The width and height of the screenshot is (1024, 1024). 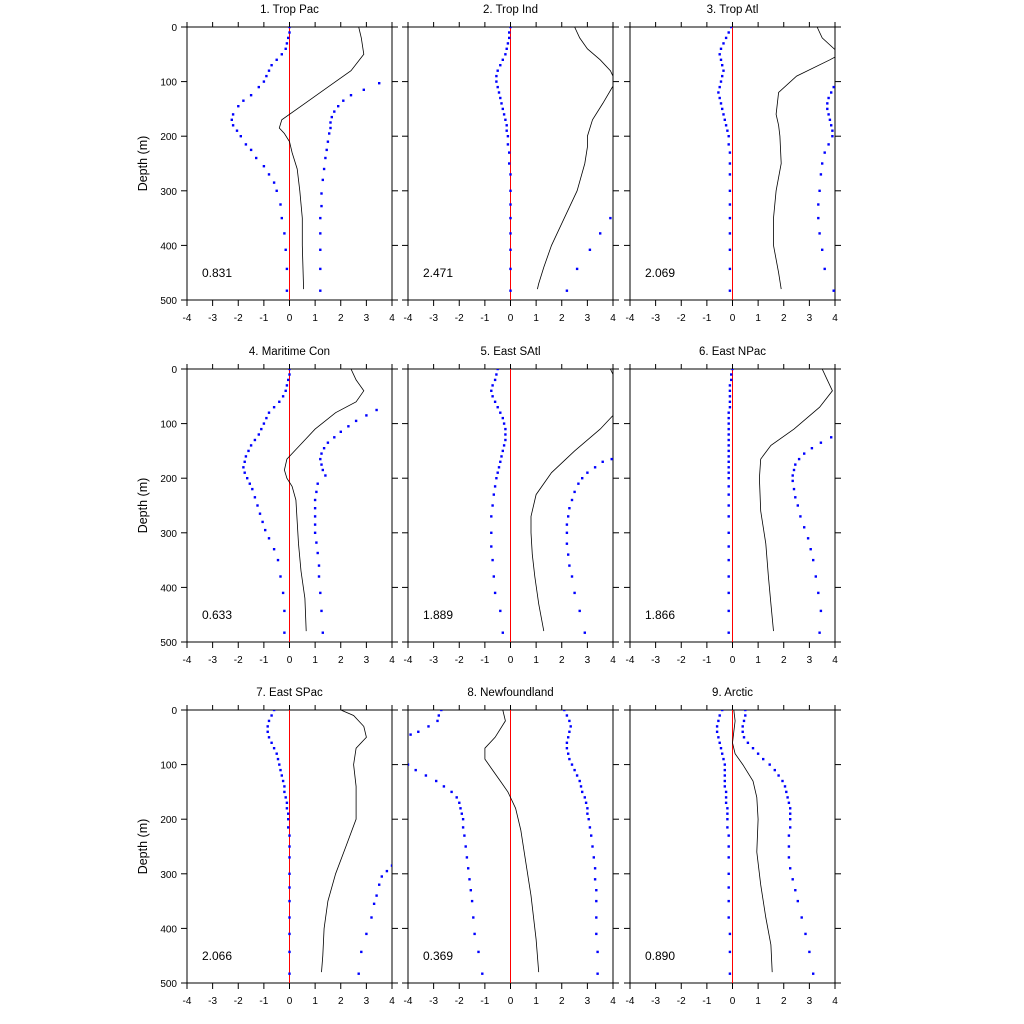 I want to click on y-tick-label: 200, so click(x=168, y=137).